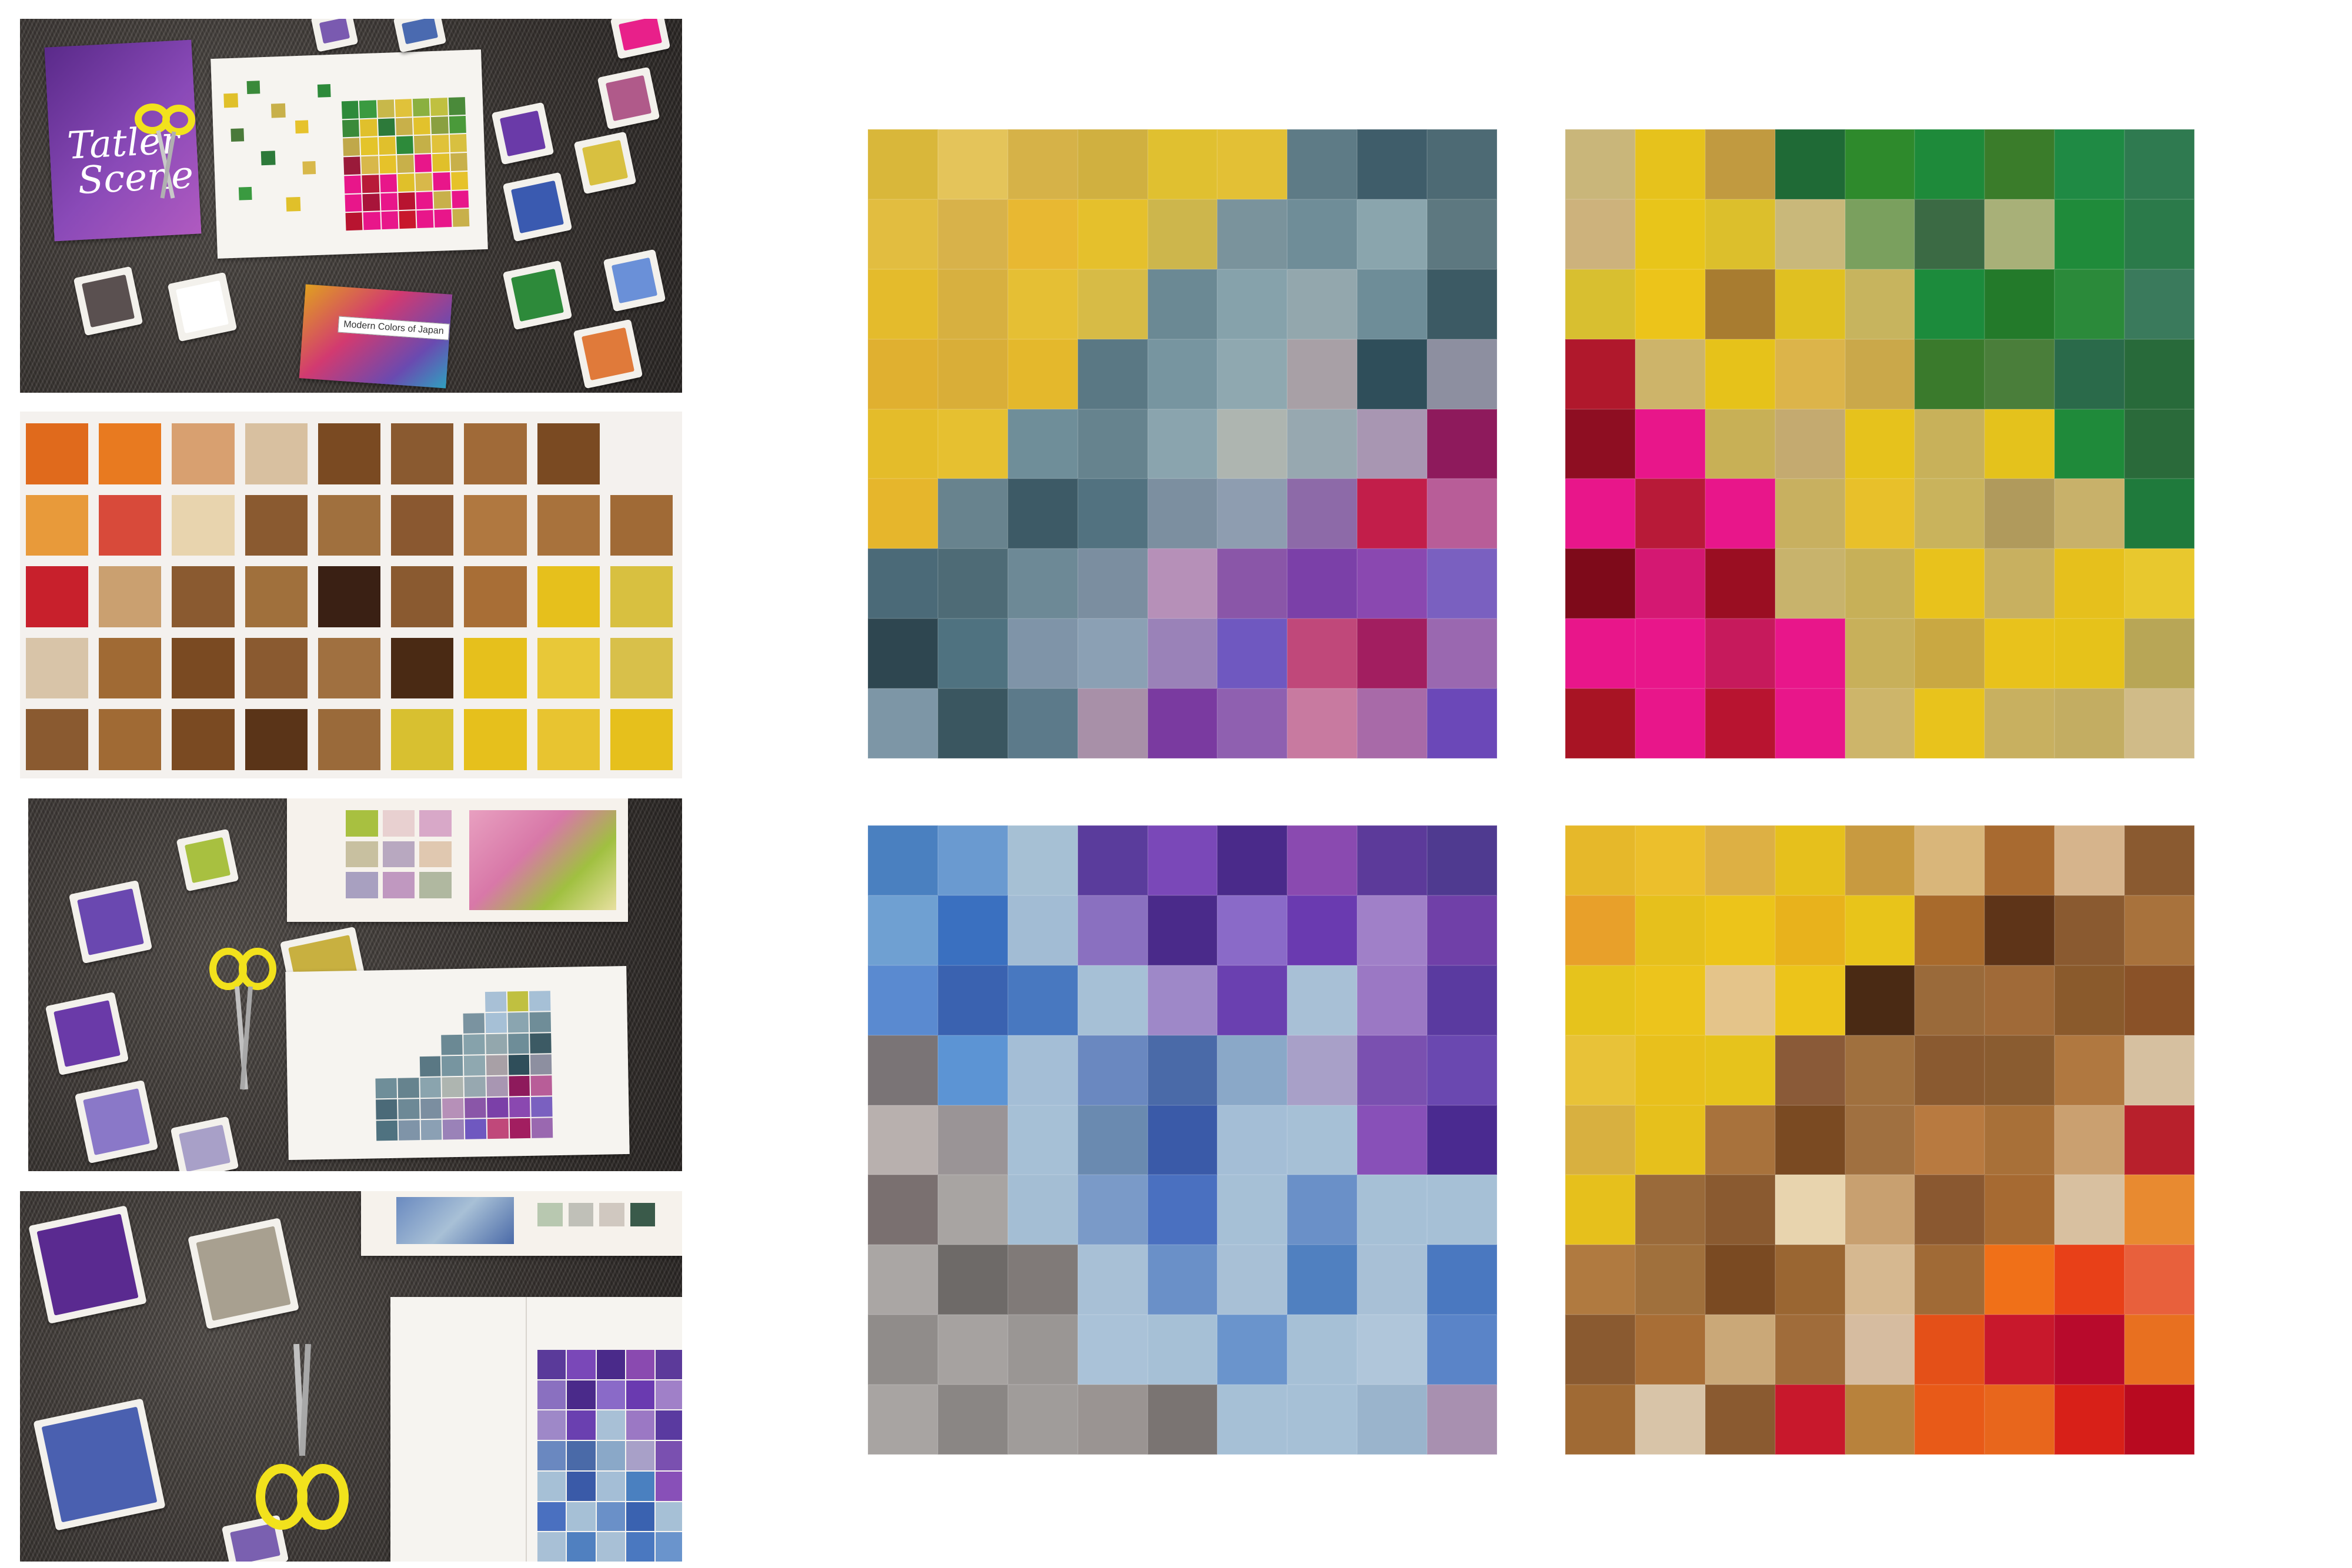  Describe the element at coordinates (349, 154) in the screenshot. I see `paper-sheet` at that location.